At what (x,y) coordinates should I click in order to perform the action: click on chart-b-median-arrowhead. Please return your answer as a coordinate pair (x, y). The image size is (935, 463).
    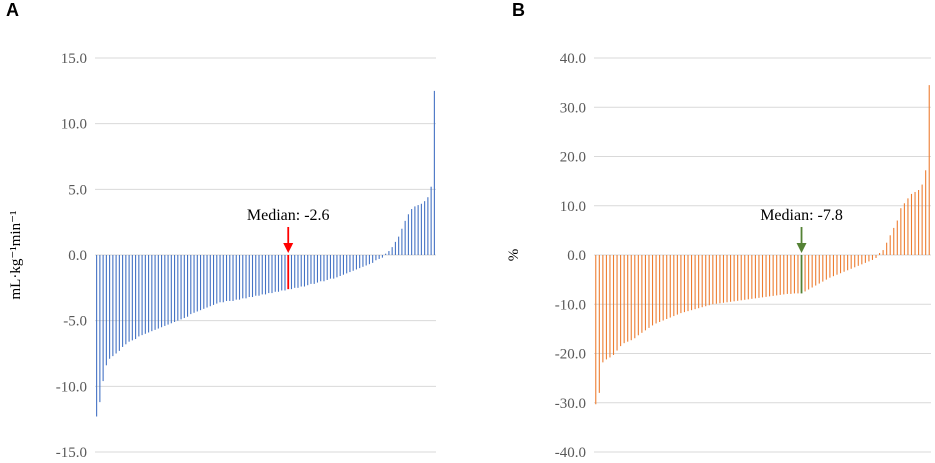
    Looking at the image, I should click on (801, 248).